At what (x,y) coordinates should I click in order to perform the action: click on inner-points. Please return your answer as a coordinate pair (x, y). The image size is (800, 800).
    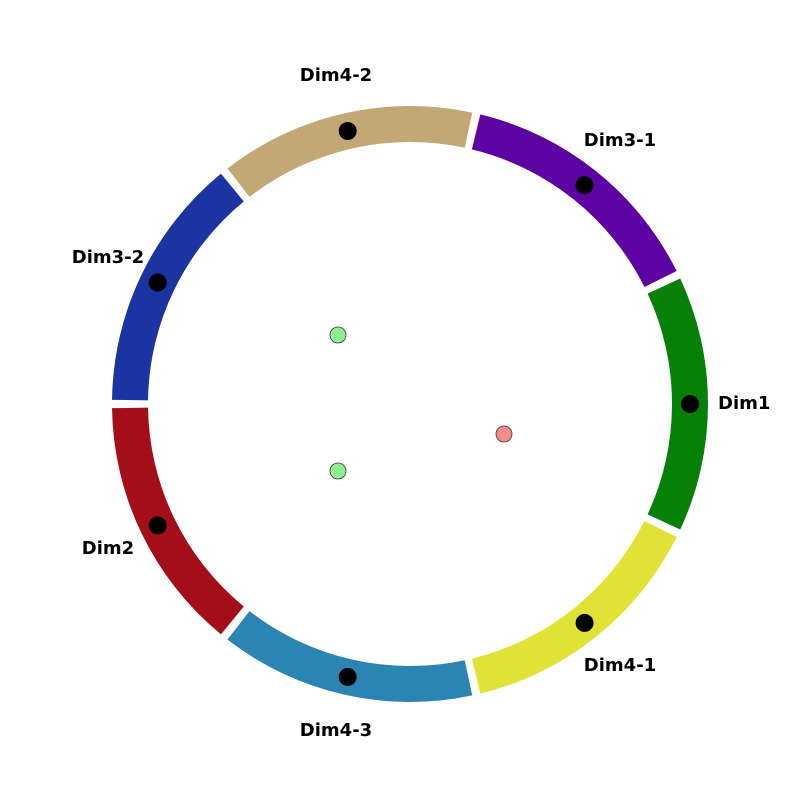
    Looking at the image, I should click on (421, 403).